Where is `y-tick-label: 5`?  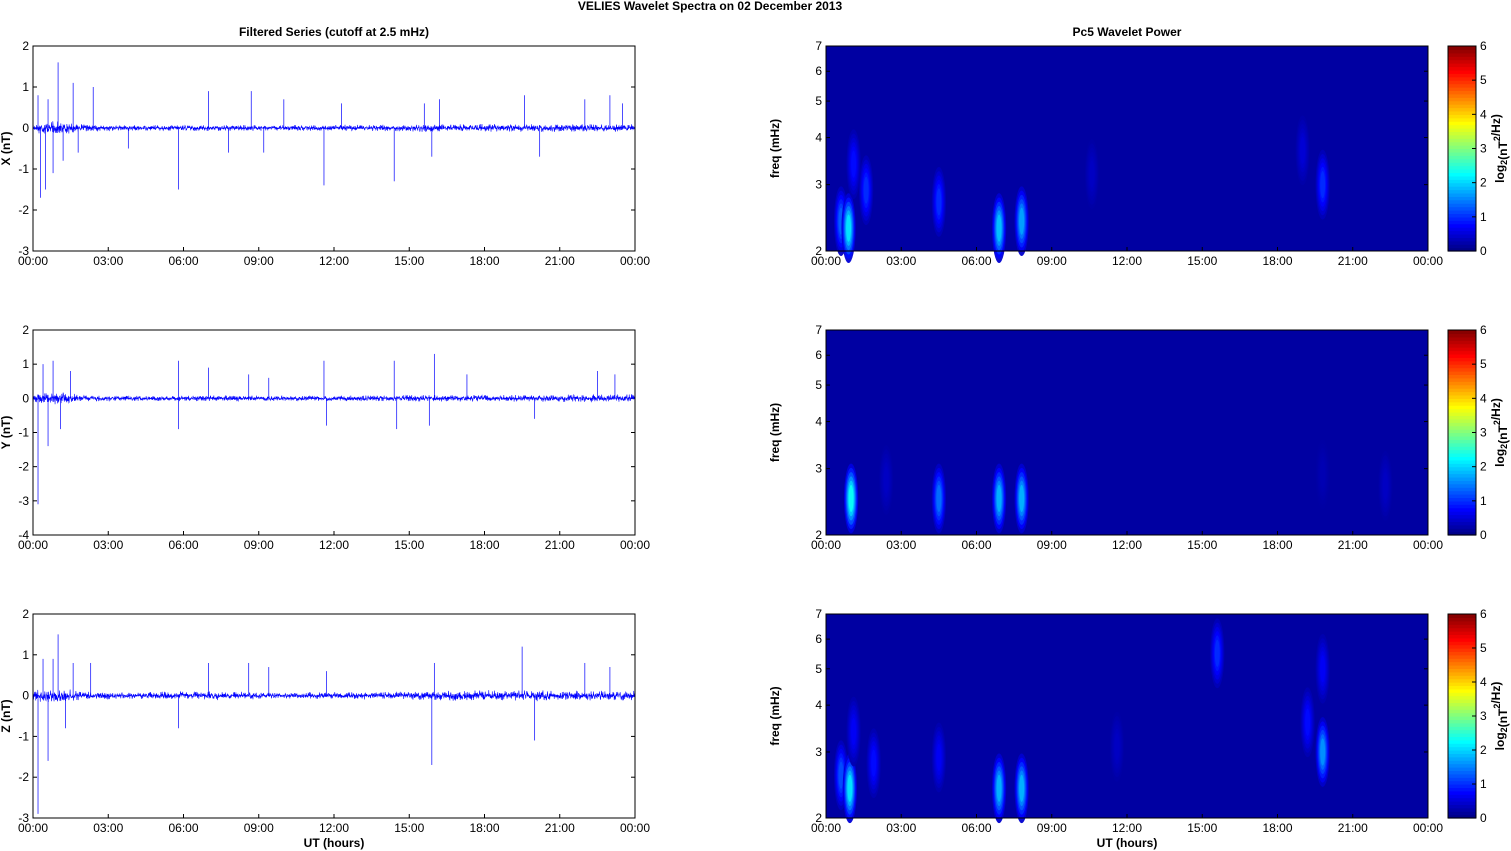
y-tick-label: 5 is located at coordinates (818, 101).